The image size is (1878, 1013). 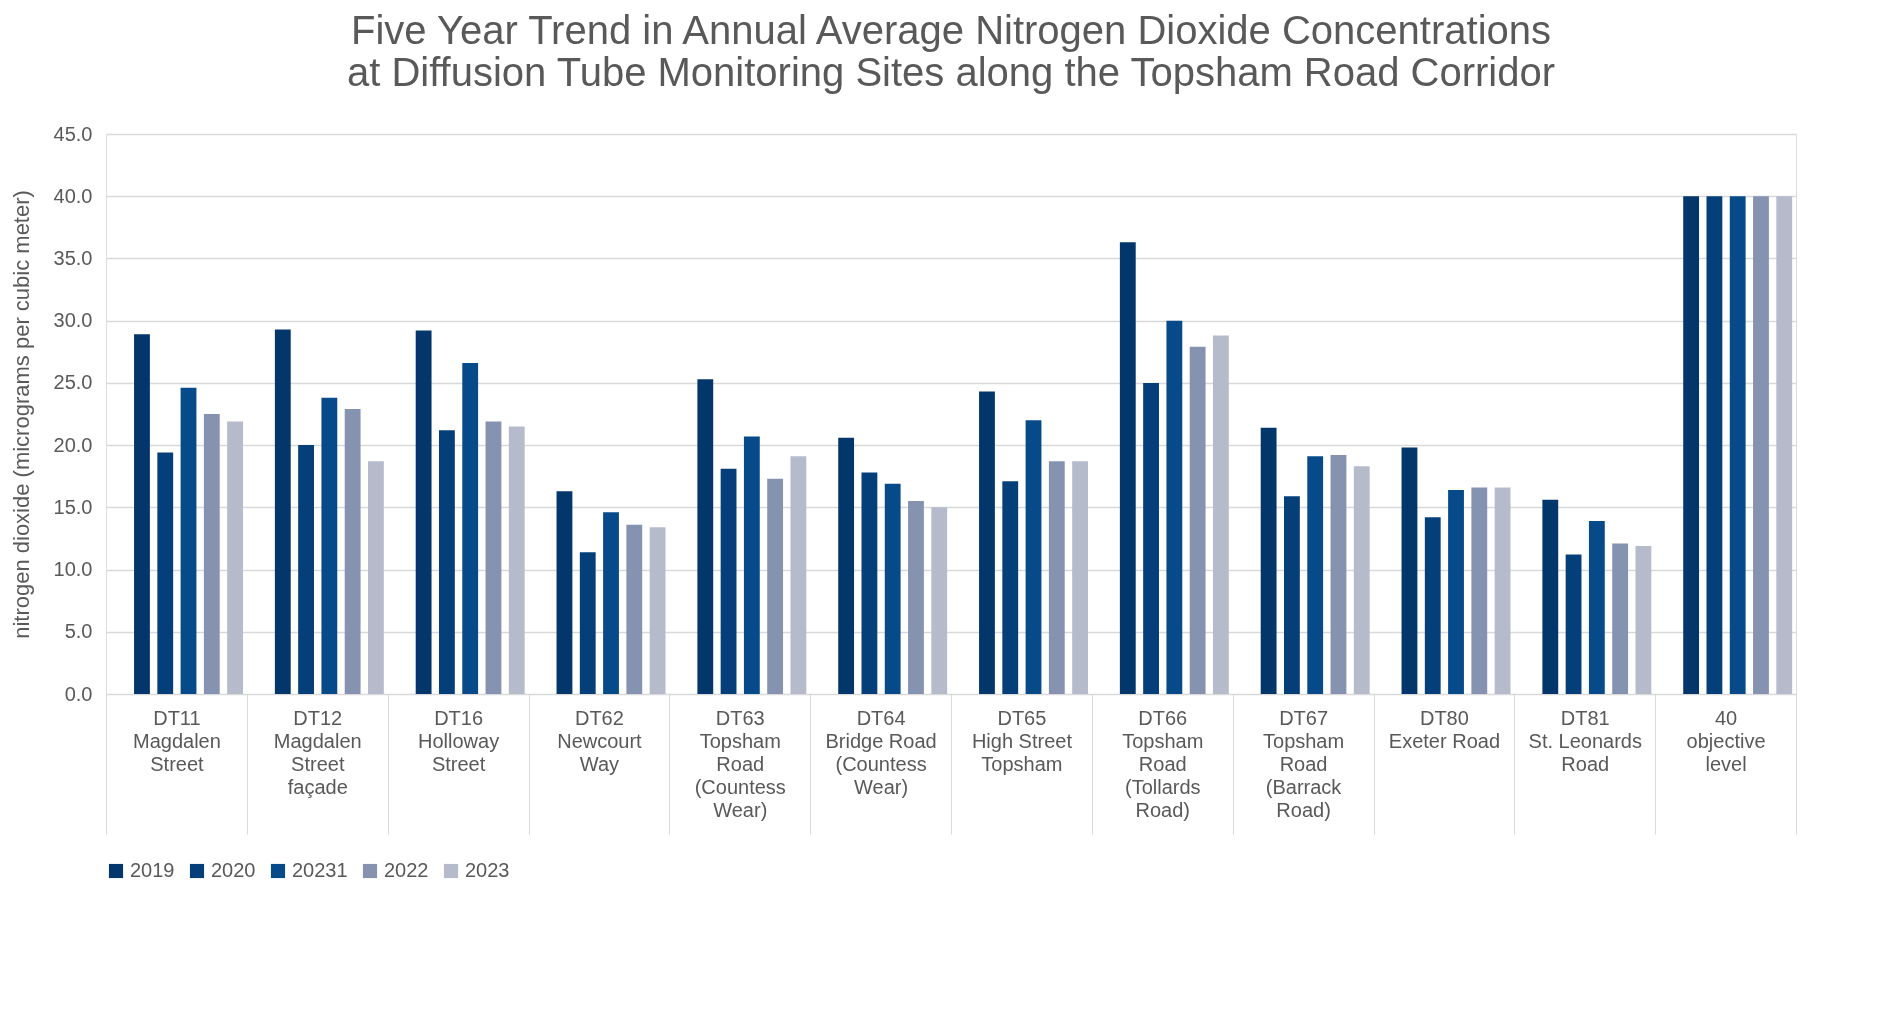 What do you see at coordinates (951, 30) in the screenshot?
I see `text: Five Year Trend in Annual Average Nitrogen Dioxide Concentrations` at bounding box center [951, 30].